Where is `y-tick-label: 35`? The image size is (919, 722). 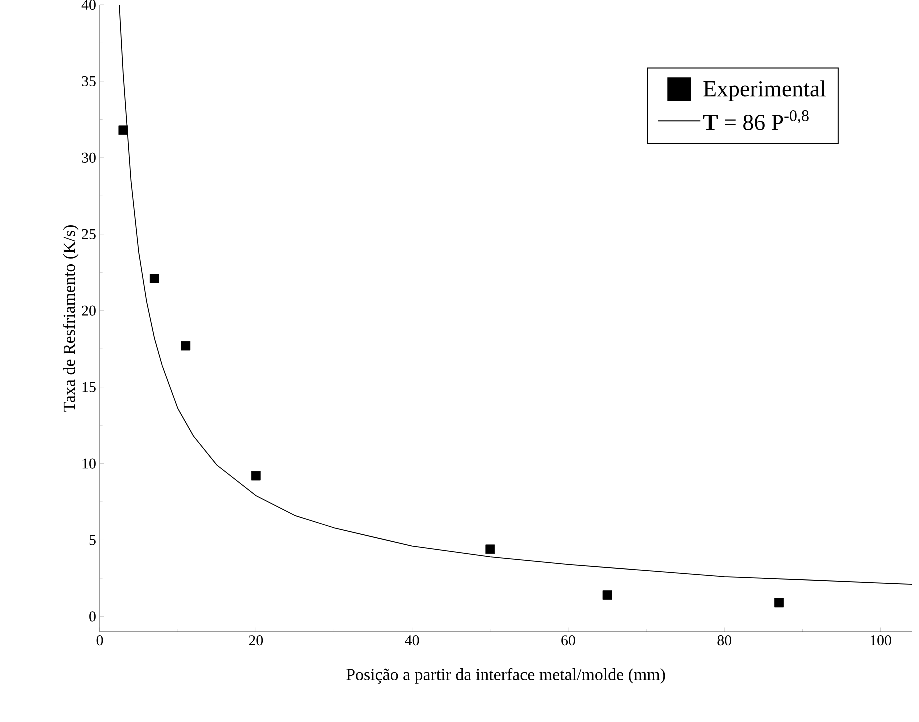
y-tick-label: 35 is located at coordinates (89, 81).